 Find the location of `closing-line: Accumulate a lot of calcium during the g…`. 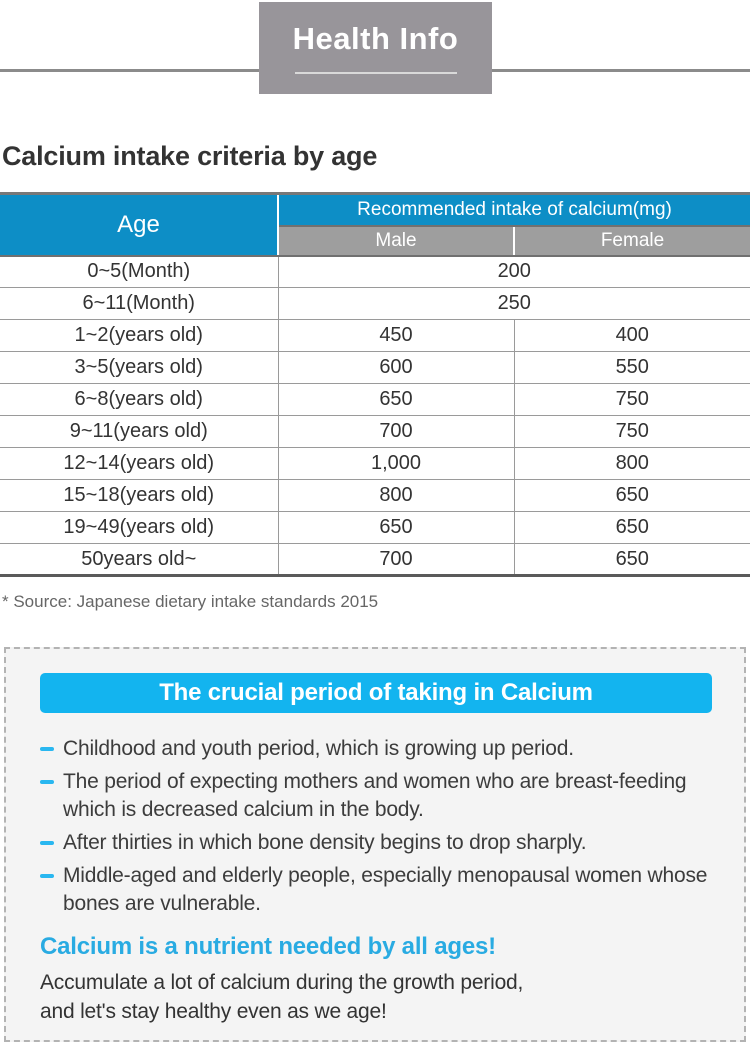

closing-line: Accumulate a lot of calcium during the g… is located at coordinates (282, 982).